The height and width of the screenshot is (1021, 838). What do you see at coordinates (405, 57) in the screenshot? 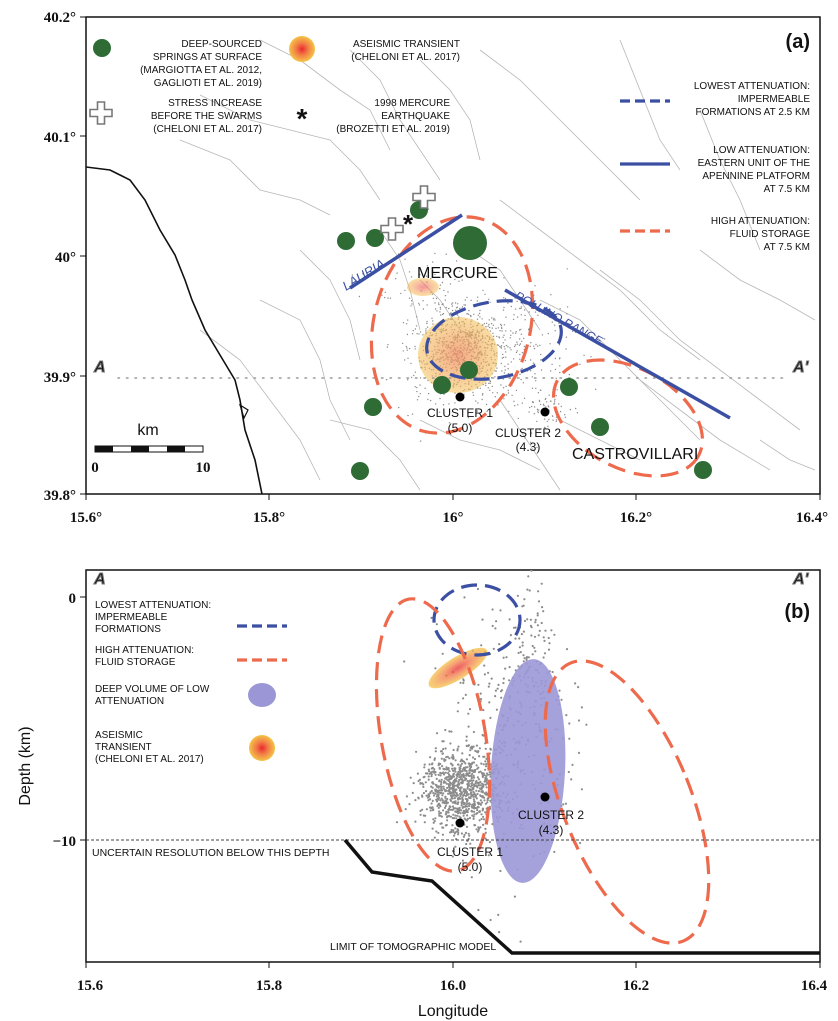
I see `legend-aseismic-line-2: (CHELONI ET AL. 2017)` at bounding box center [405, 57].